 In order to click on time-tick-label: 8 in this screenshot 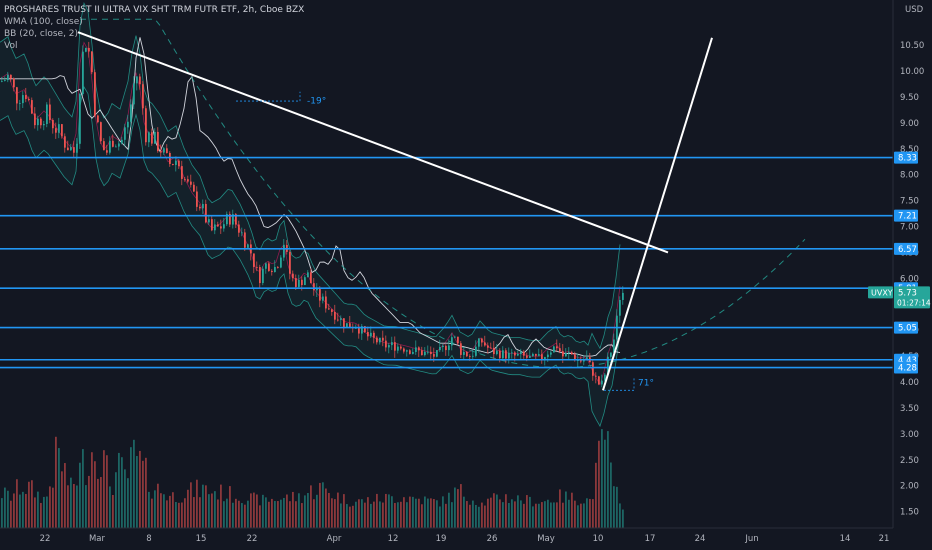, I will do `click(148, 539)`.